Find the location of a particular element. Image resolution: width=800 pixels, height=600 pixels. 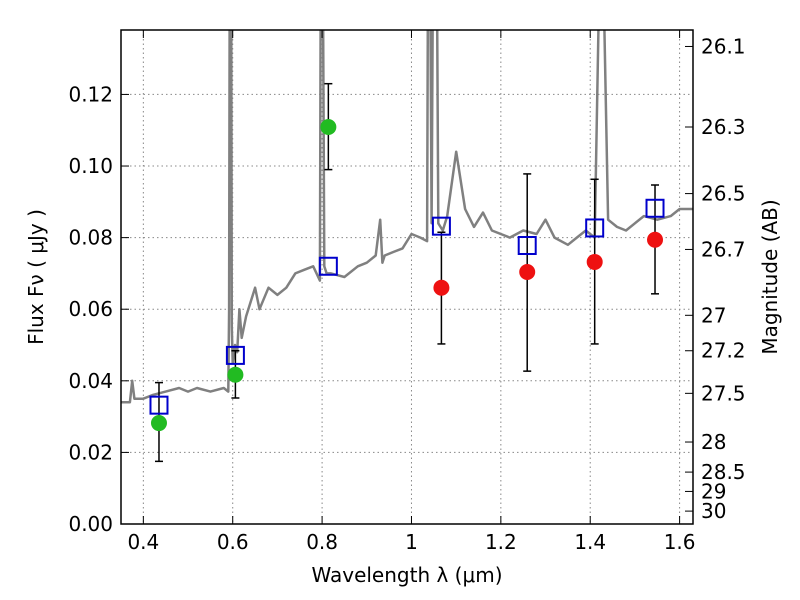

magnitude-tick-label: 26.5 is located at coordinates (723, 194).